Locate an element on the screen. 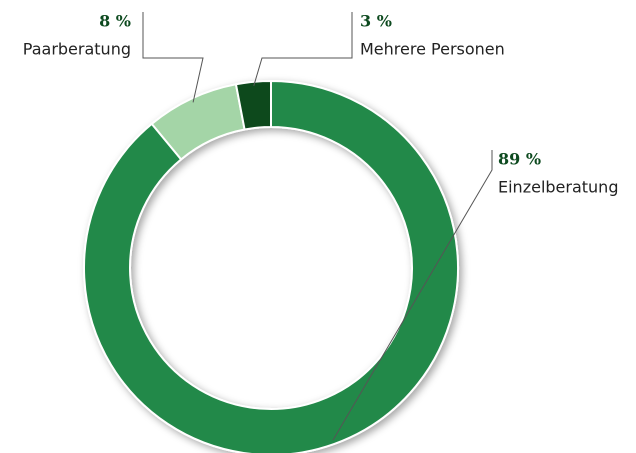 The width and height of the screenshot is (636, 453). value-label: 8 % is located at coordinates (115, 21).